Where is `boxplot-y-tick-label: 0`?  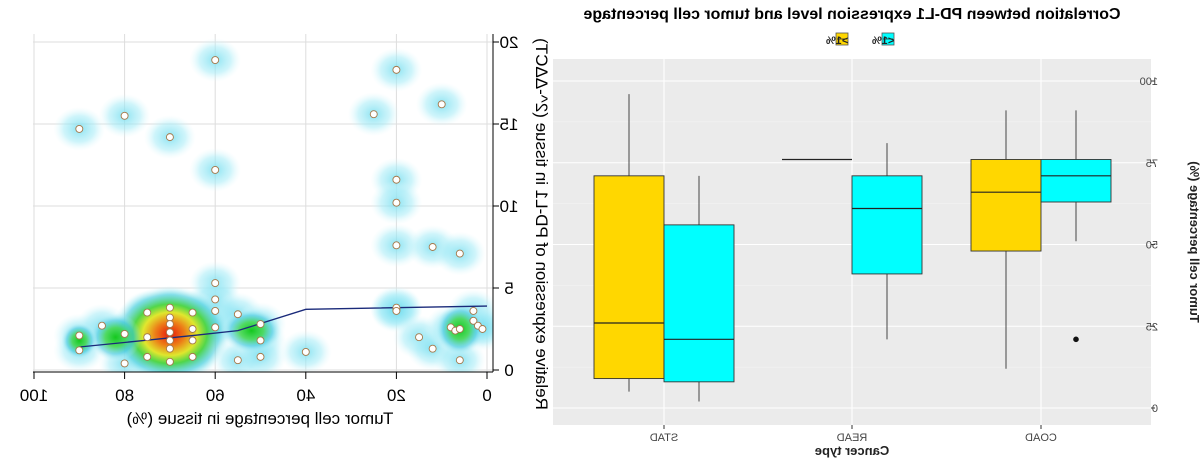 boxplot-y-tick-label: 0 is located at coordinates (1155, 409).